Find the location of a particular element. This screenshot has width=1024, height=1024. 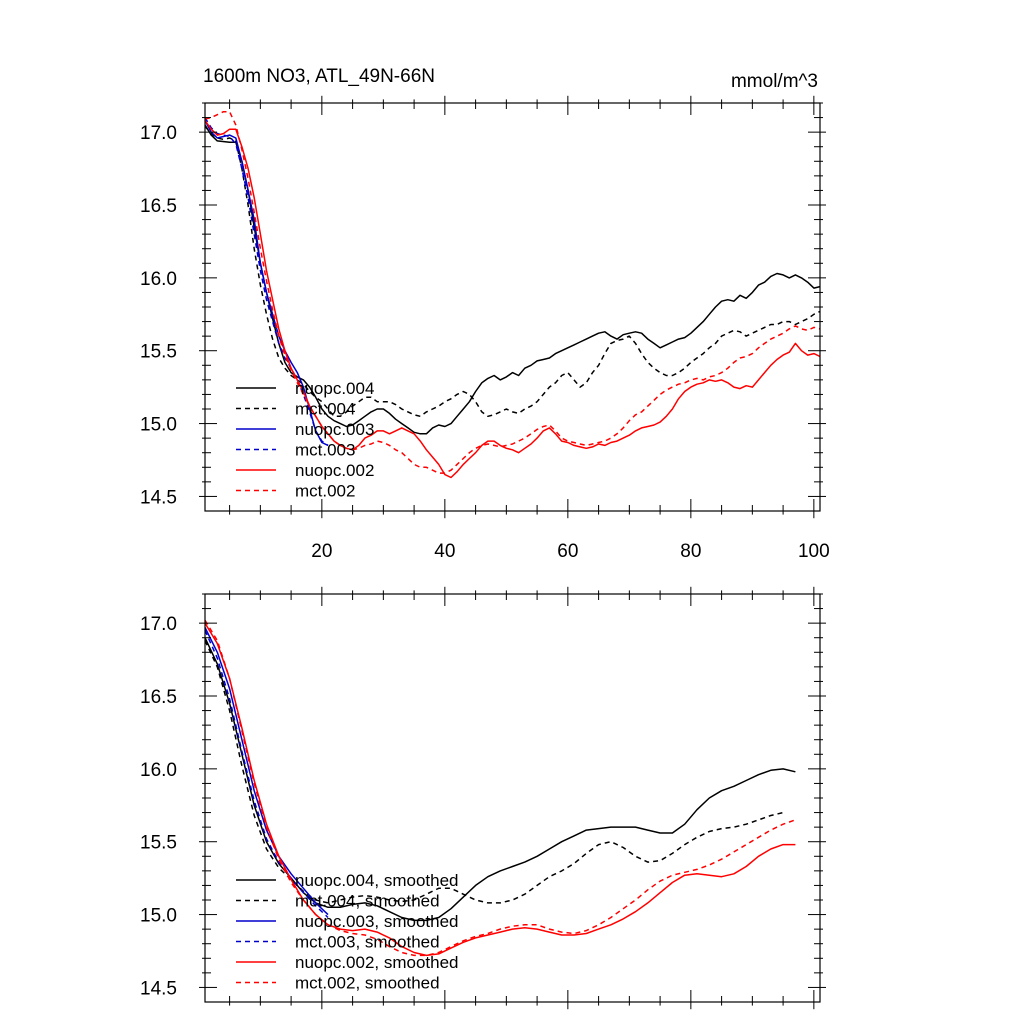

legend-label: nuopc.003, smoothed is located at coordinates (377, 921).